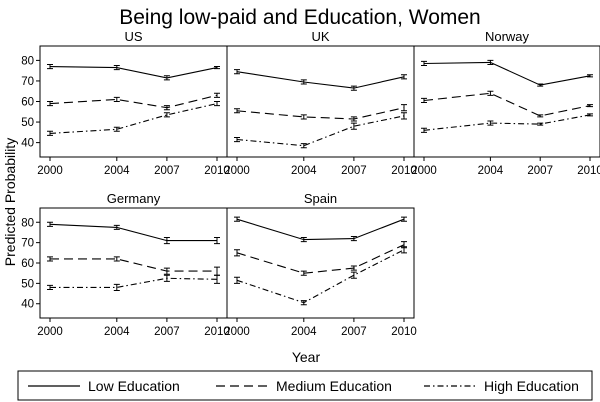 This screenshot has width=600, height=402. I want to click on legend-item: High Education, so click(501, 386).